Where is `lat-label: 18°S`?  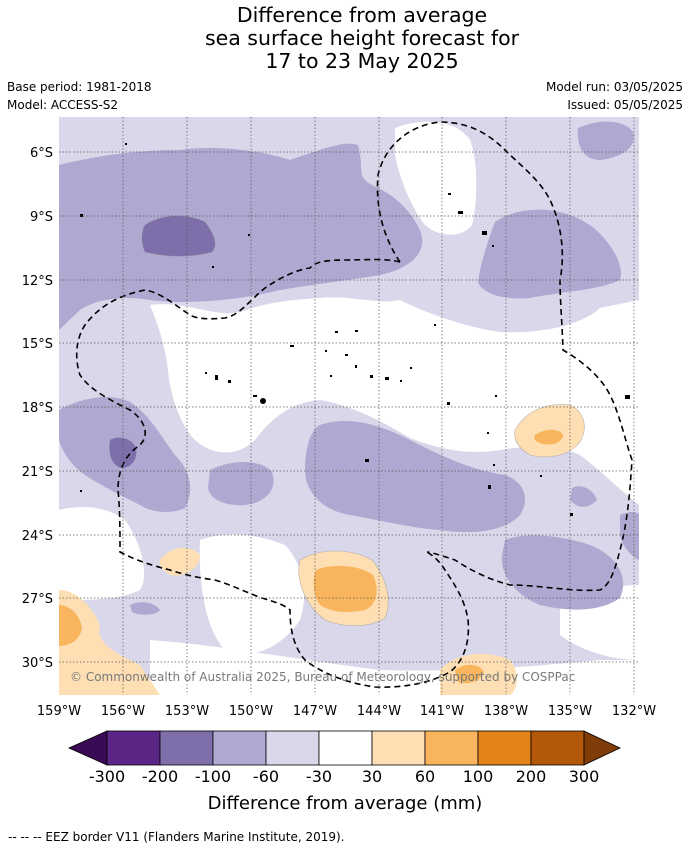 lat-label: 18°S is located at coordinates (37, 408).